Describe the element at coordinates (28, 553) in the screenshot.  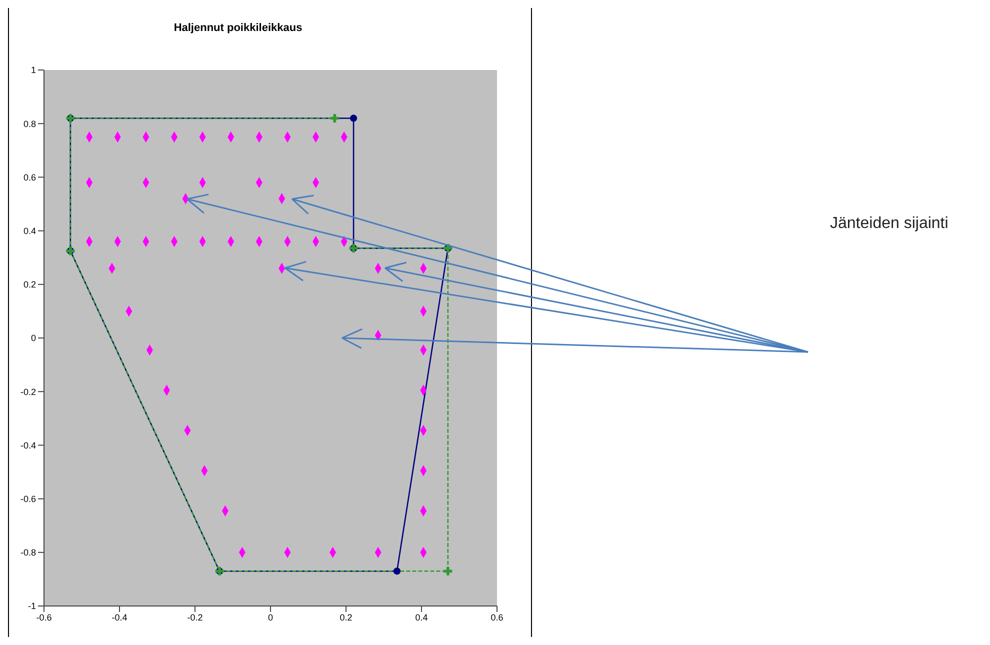
I see `y-tick-label: -0.8` at that location.